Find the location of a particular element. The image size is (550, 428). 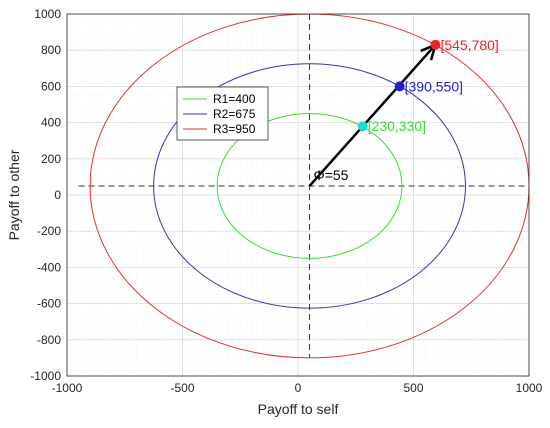

x-ticks: -1000 -500 0 500 1000 is located at coordinates (297, 388).